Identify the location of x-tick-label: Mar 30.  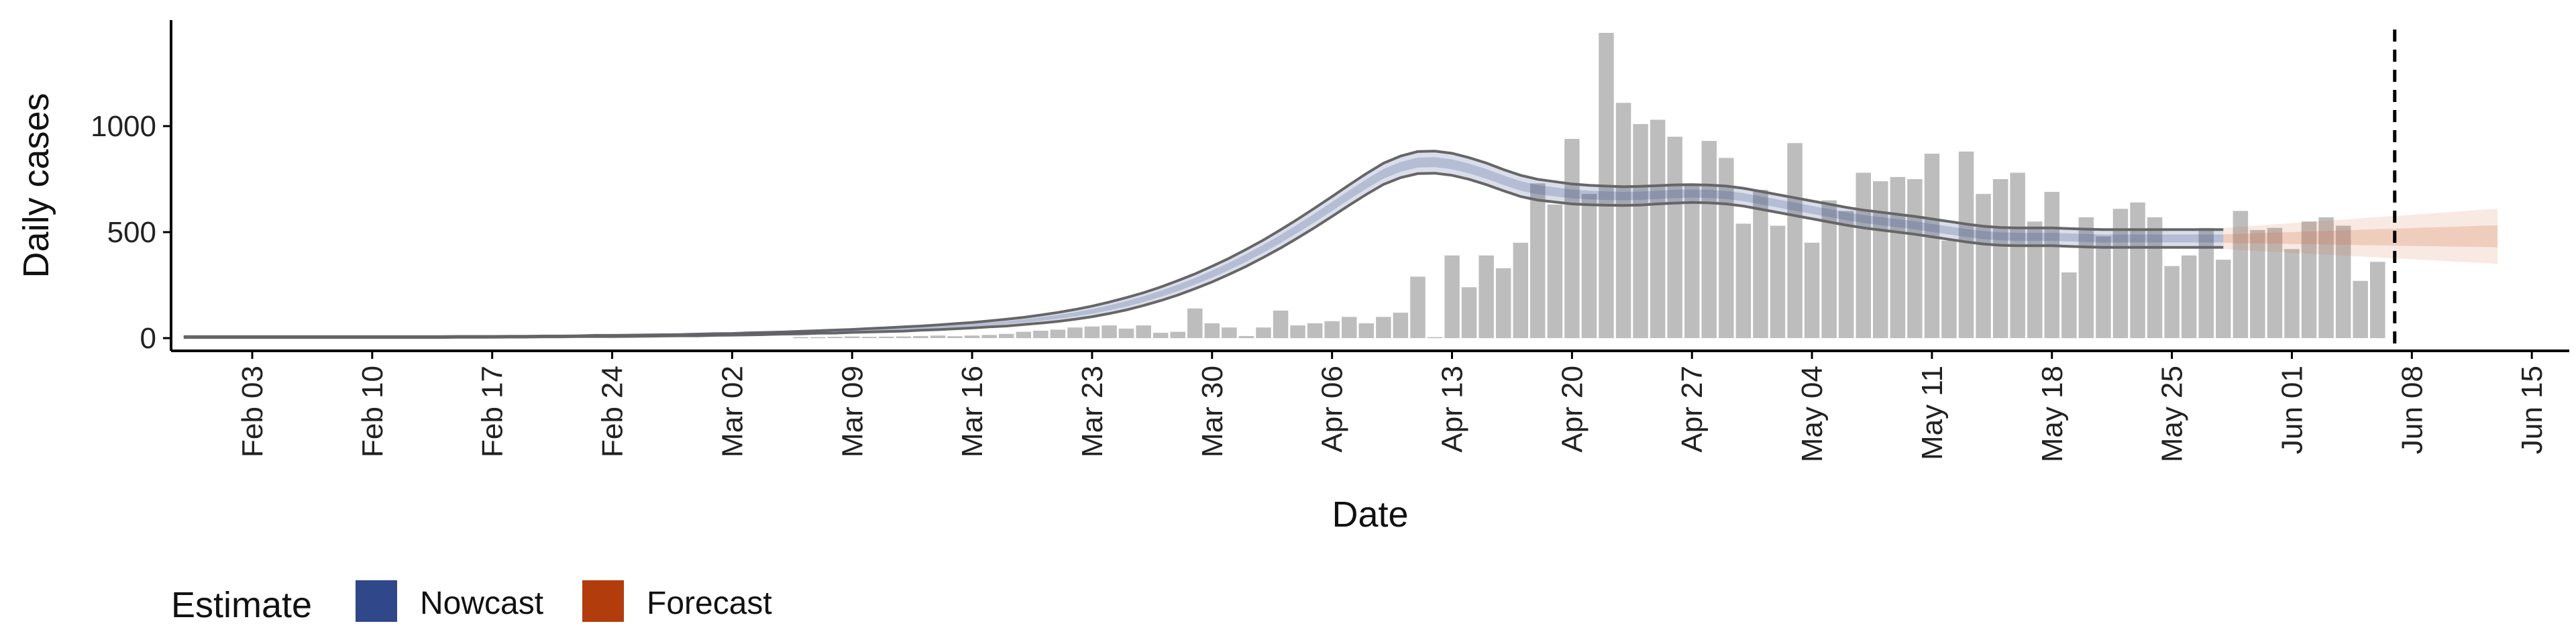
(1212, 412).